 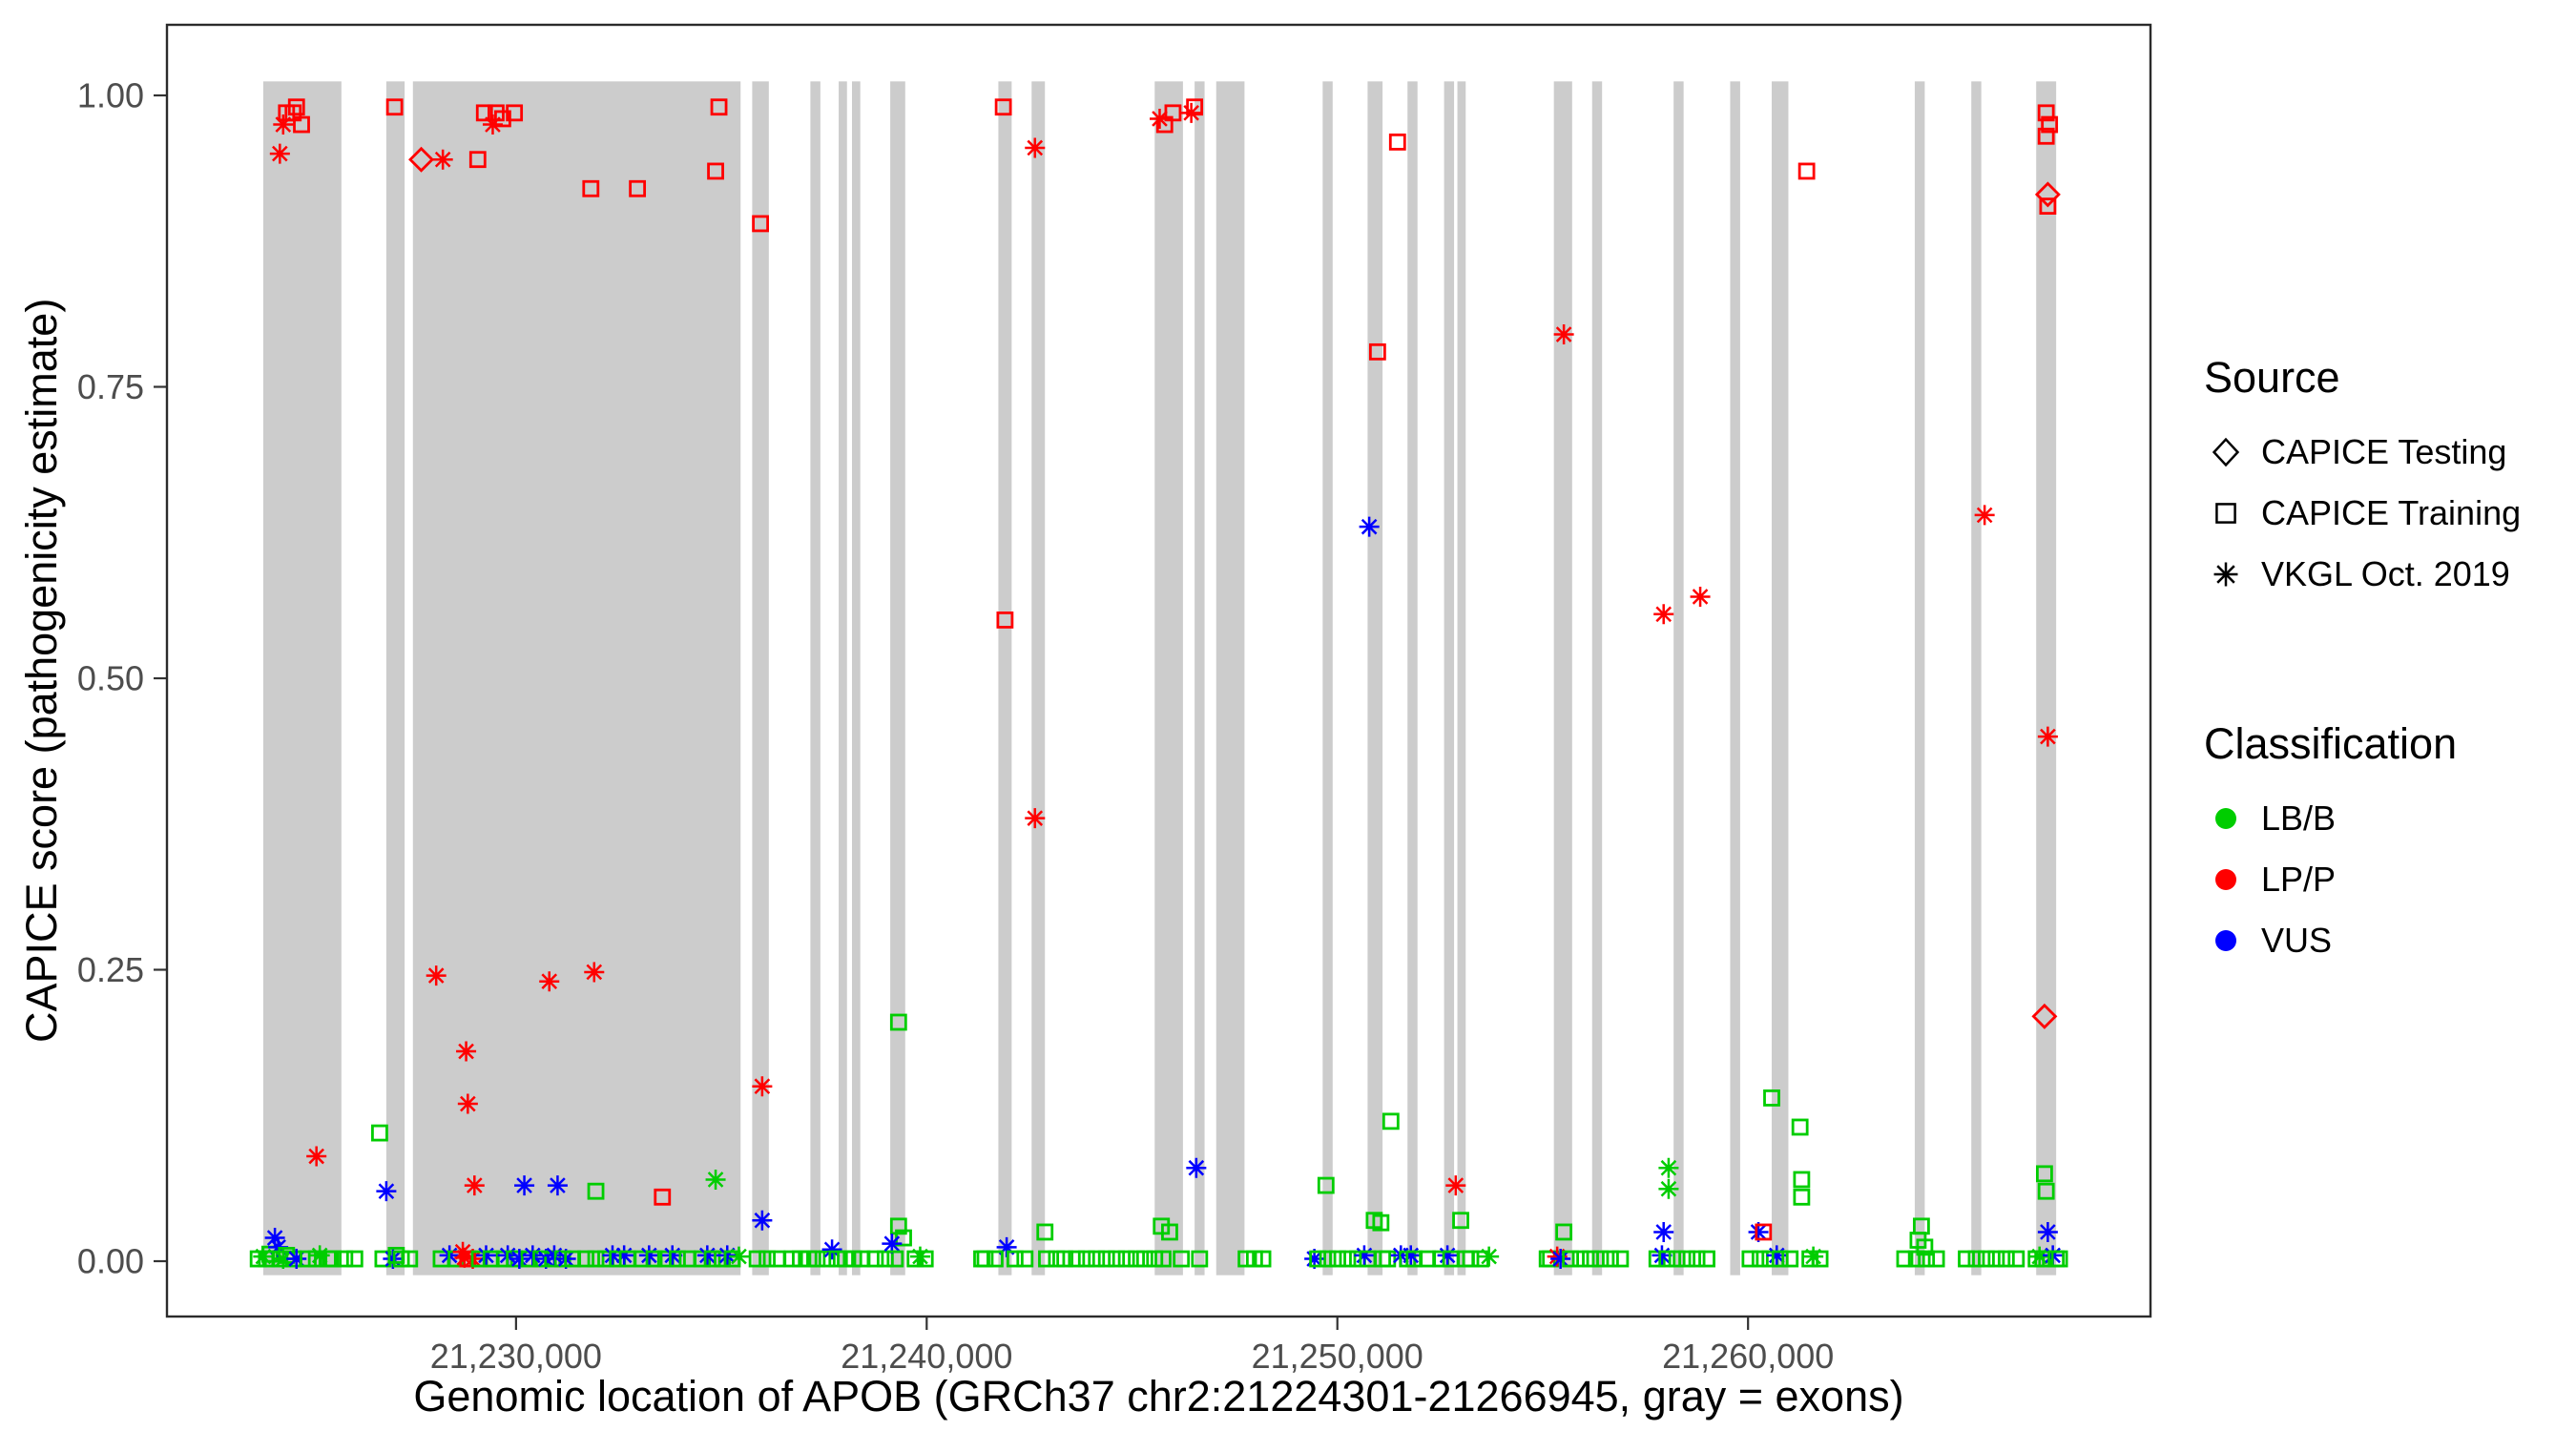 I want to click on red-dot-icon, so click(x=2225, y=879).